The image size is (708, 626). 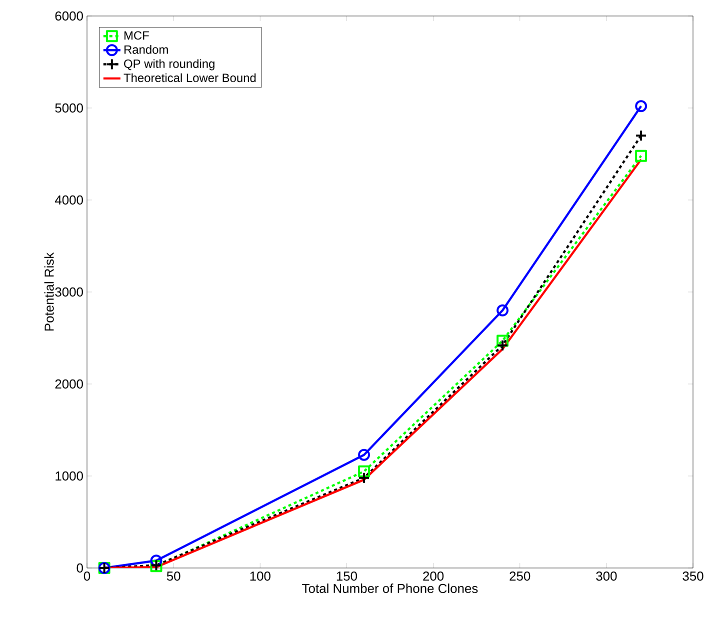 I want to click on legend-label: MCF, so click(x=136, y=35).